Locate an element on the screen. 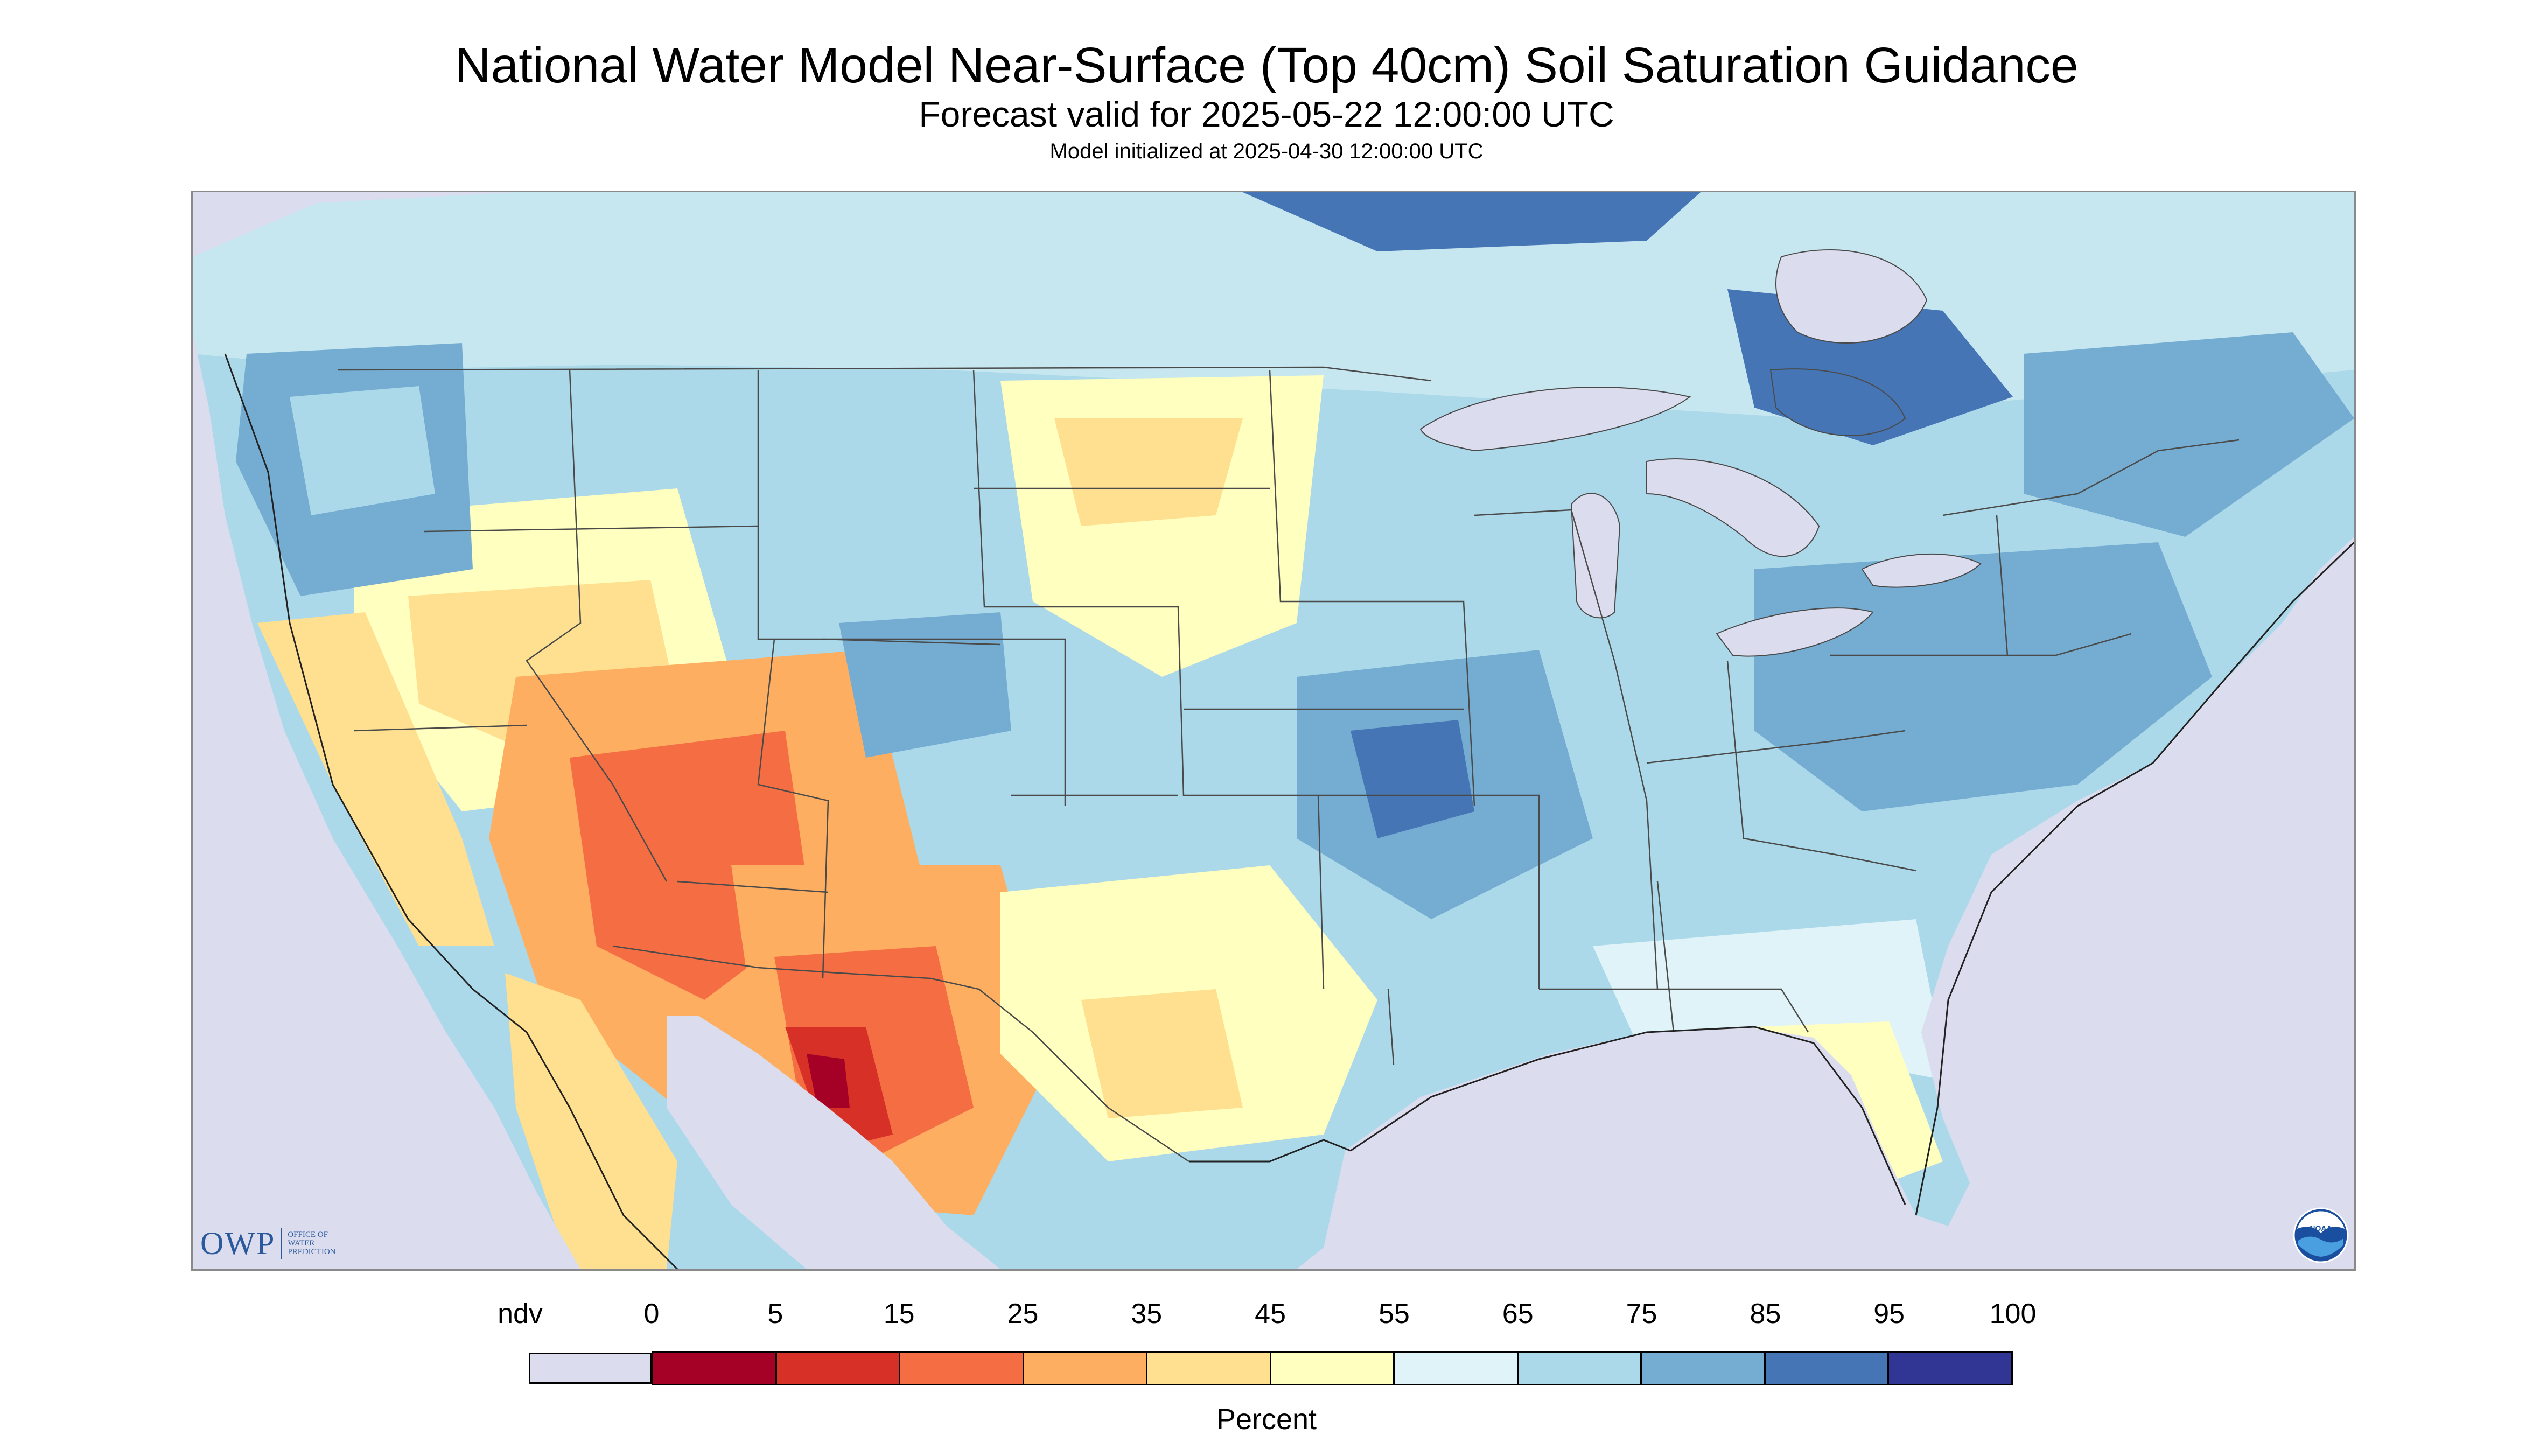 This screenshot has height=1456, width=2533. legend-tick-95: 95 is located at coordinates (1889, 1313).